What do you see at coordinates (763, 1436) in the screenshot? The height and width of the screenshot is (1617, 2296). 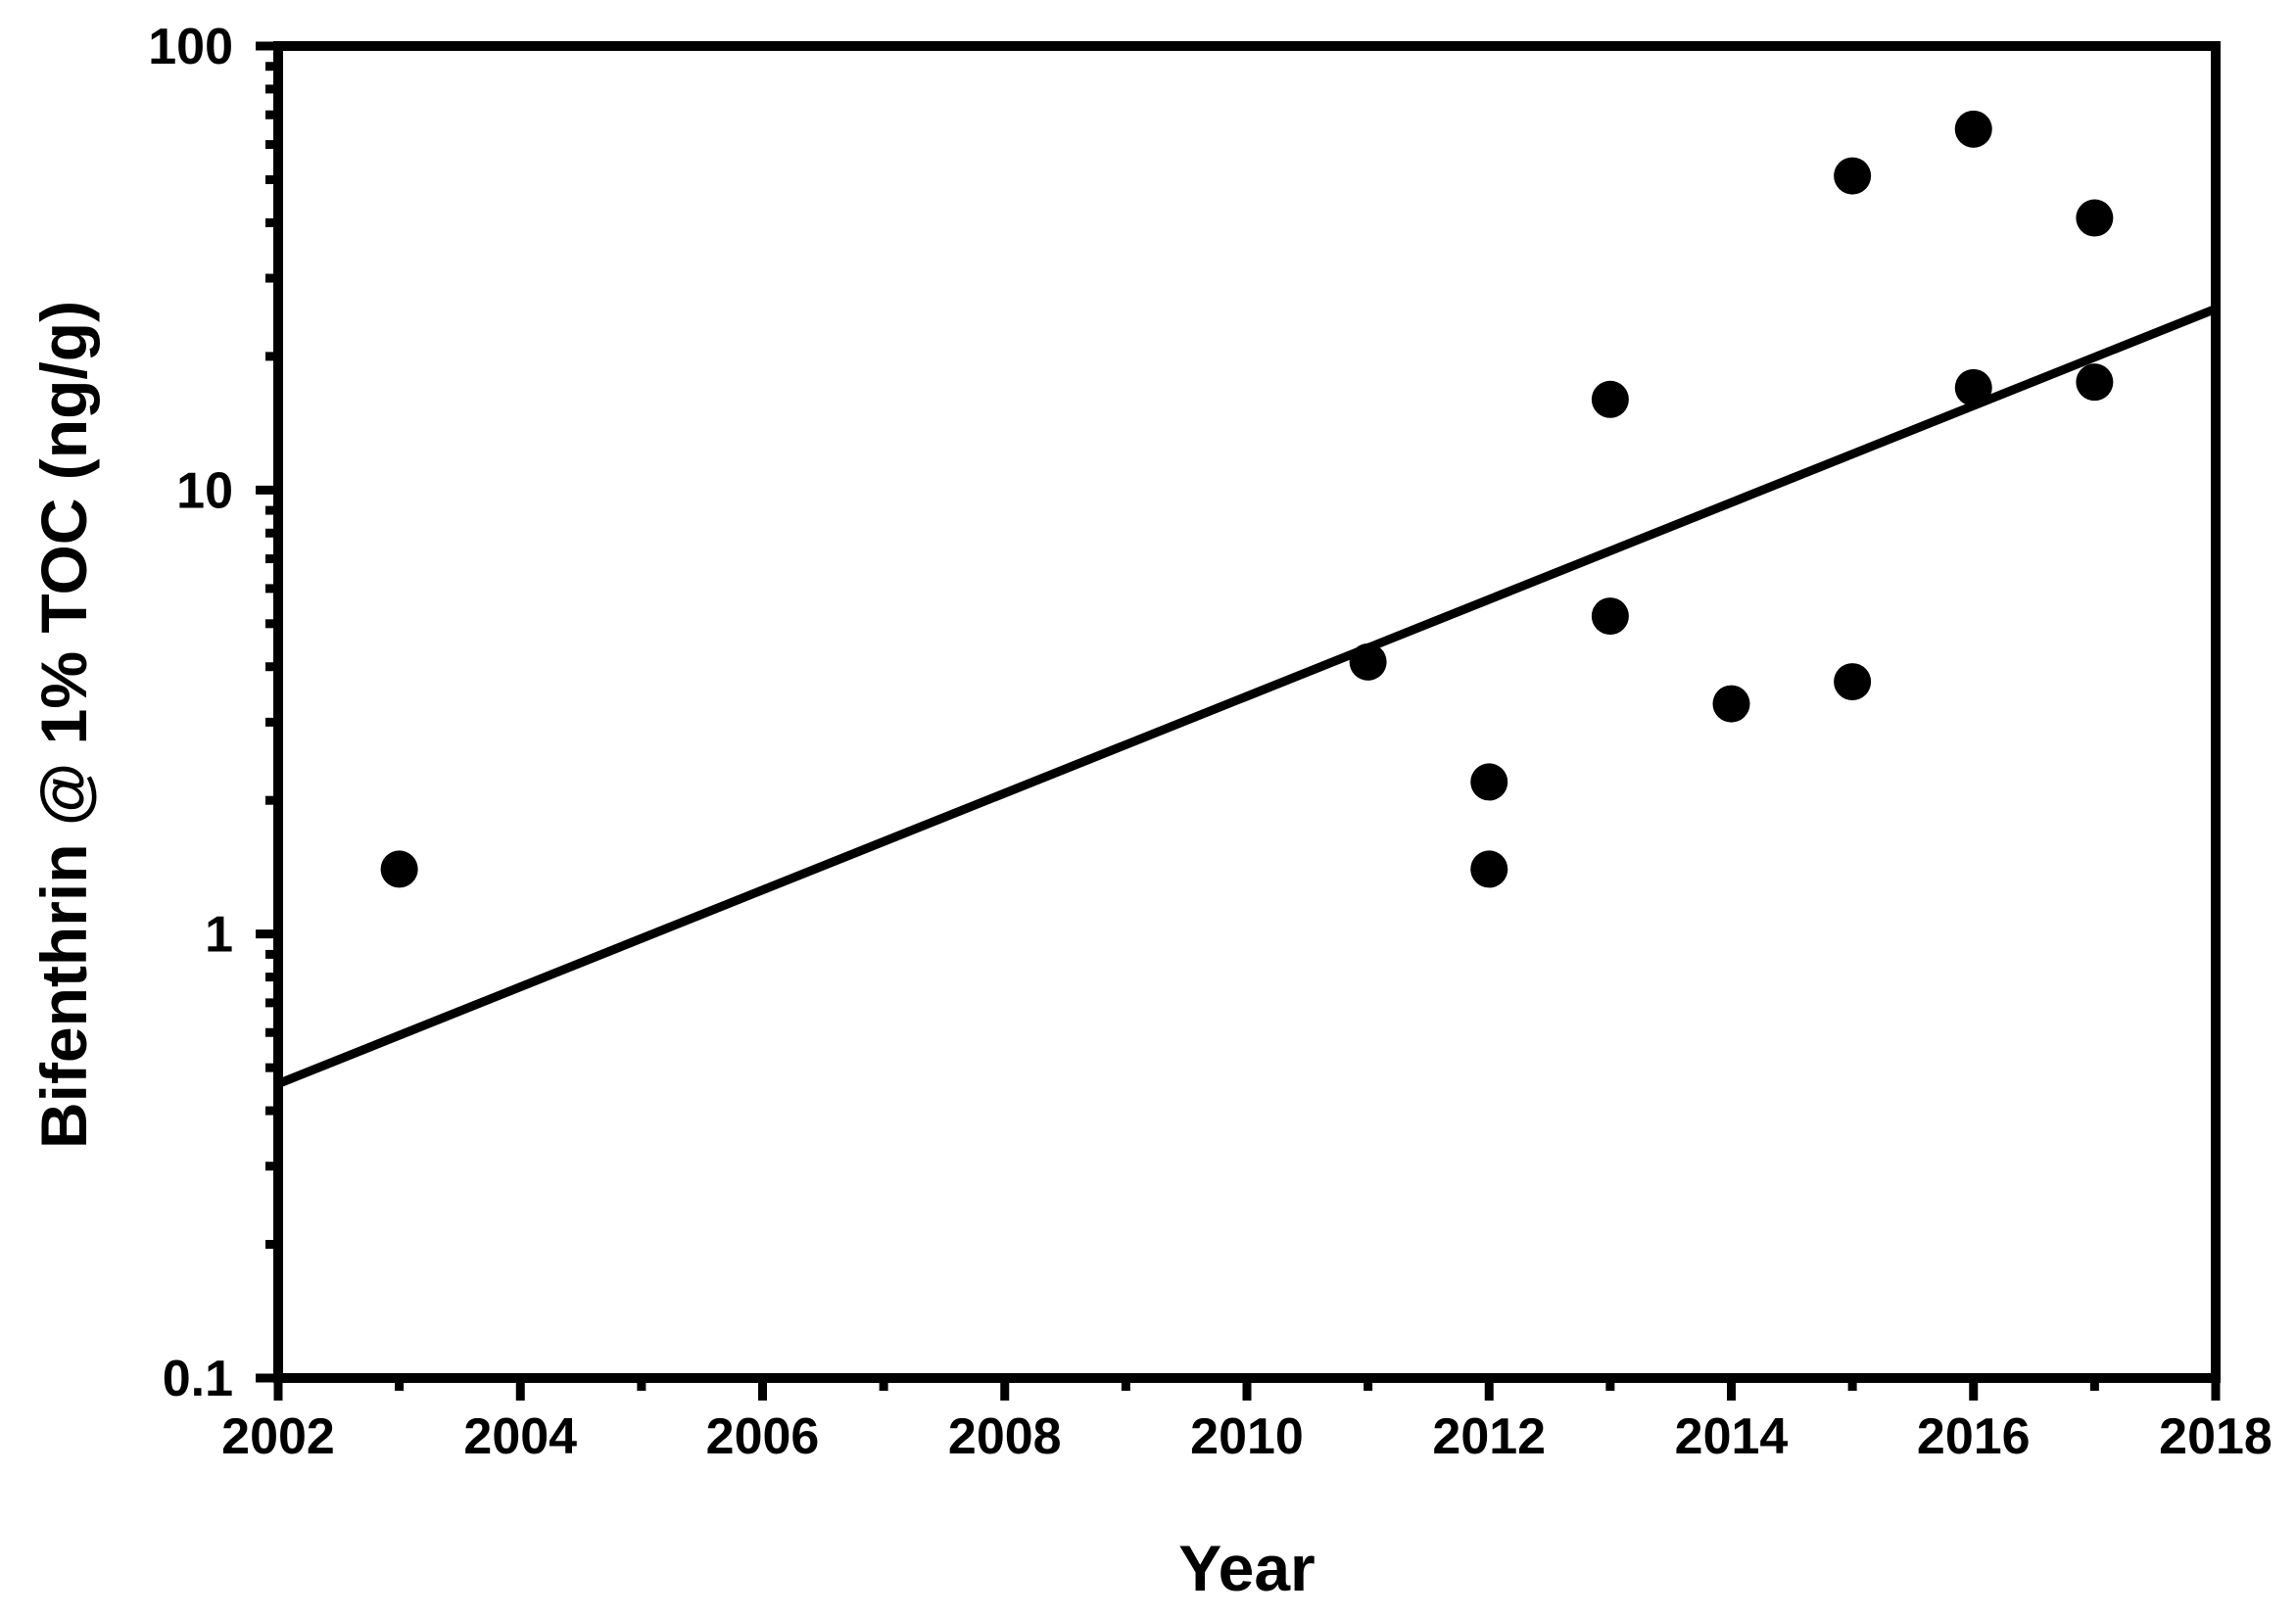 I see `x-tick-label: 2006` at bounding box center [763, 1436].